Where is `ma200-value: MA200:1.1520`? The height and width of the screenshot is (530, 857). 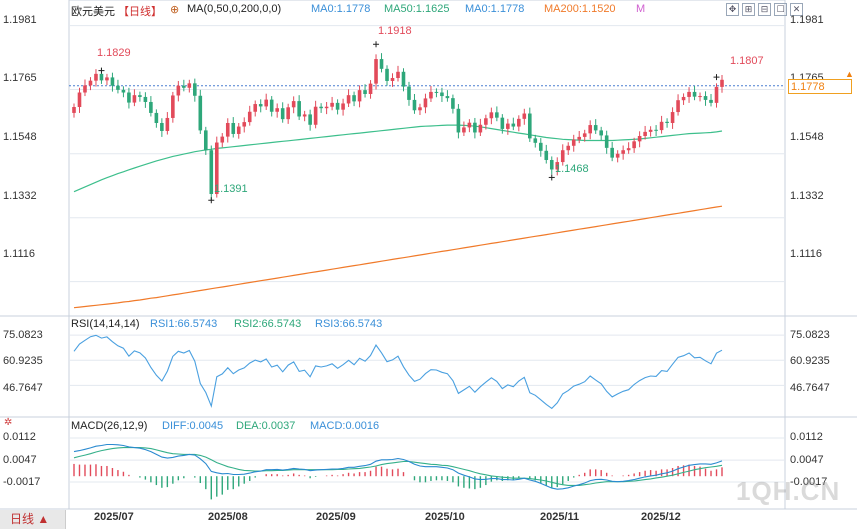 ma200-value: MA200:1.1520 is located at coordinates (580, 9).